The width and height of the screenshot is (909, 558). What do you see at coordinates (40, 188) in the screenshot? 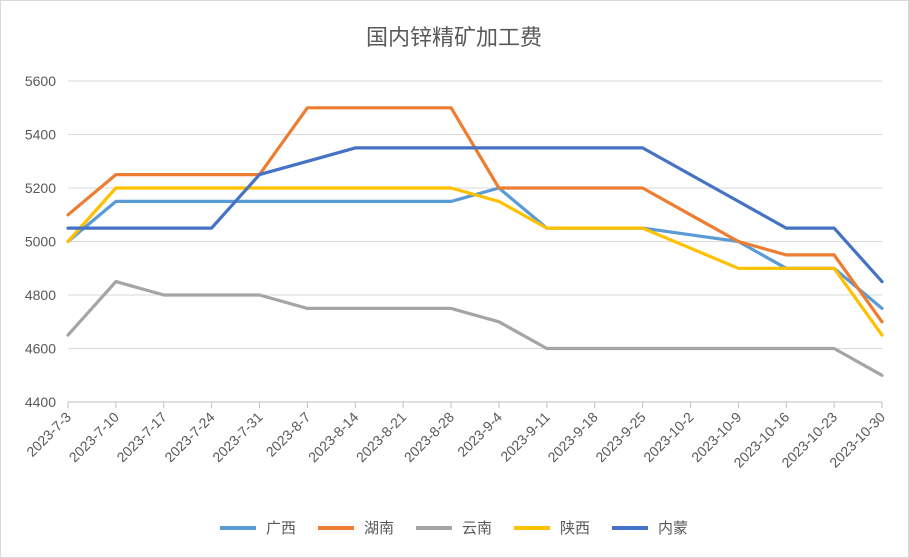
I see `y-tick-label: 5200` at bounding box center [40, 188].